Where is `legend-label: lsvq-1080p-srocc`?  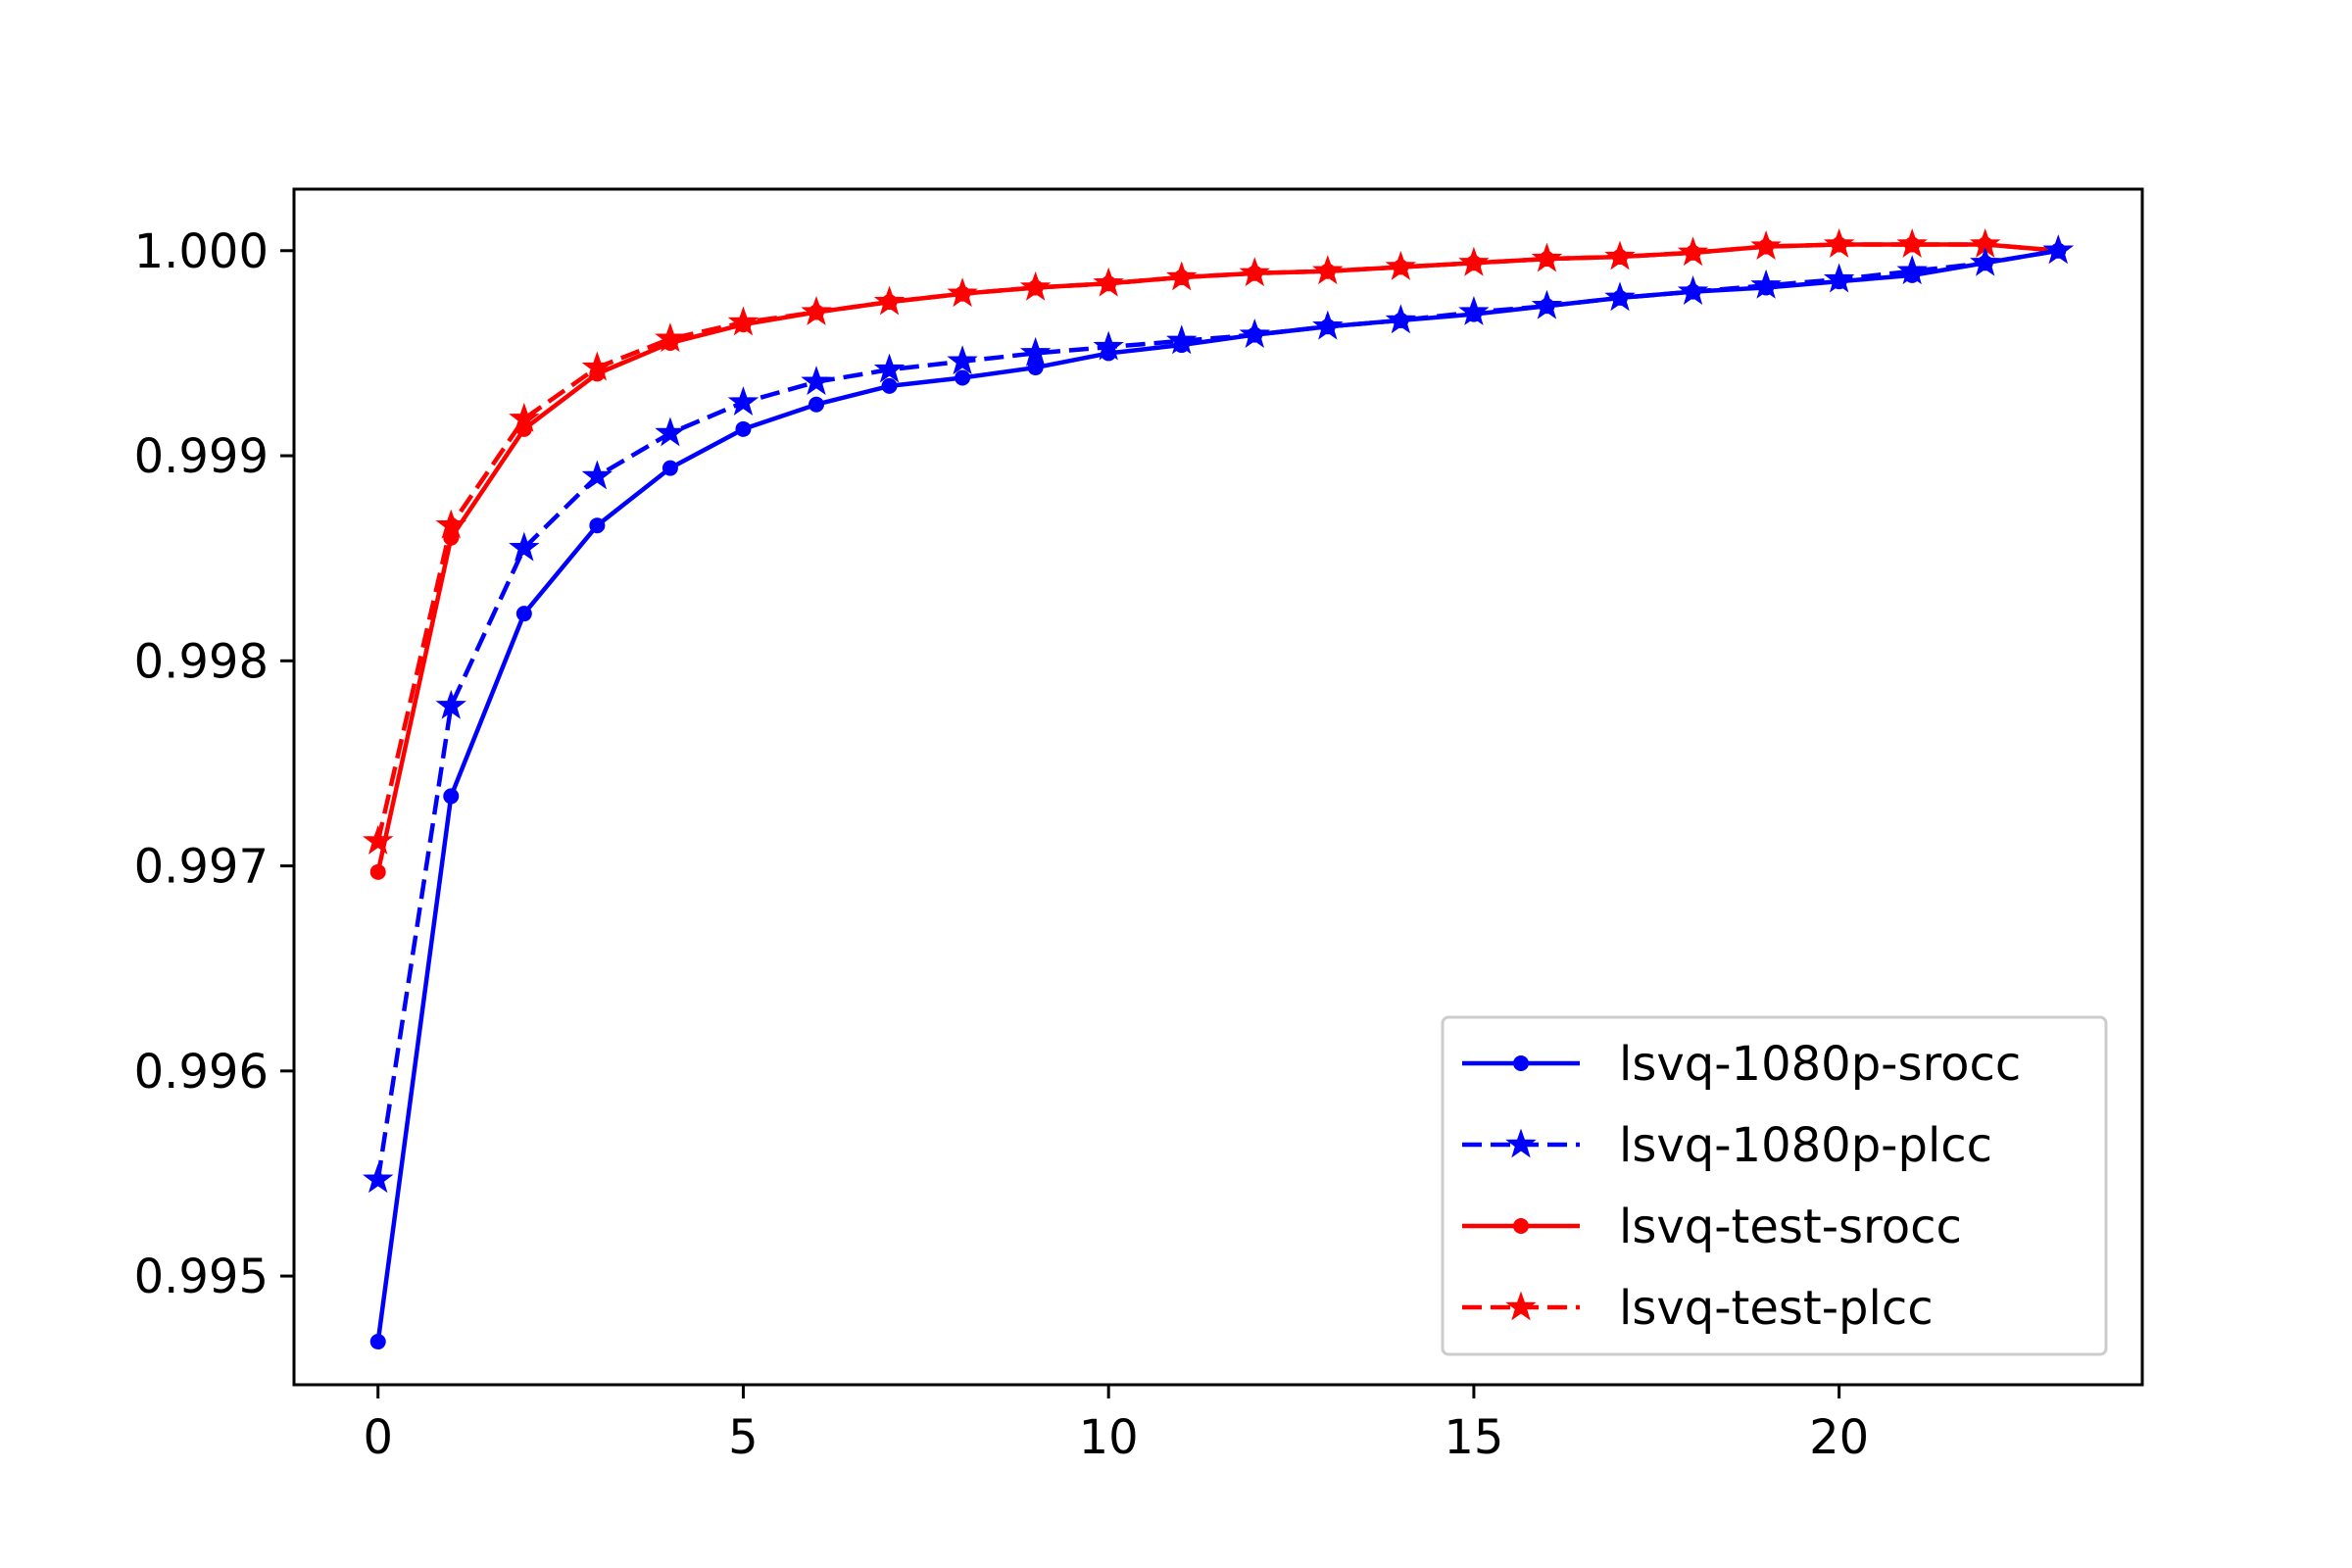 legend-label: lsvq-1080p-srocc is located at coordinates (1820, 1064).